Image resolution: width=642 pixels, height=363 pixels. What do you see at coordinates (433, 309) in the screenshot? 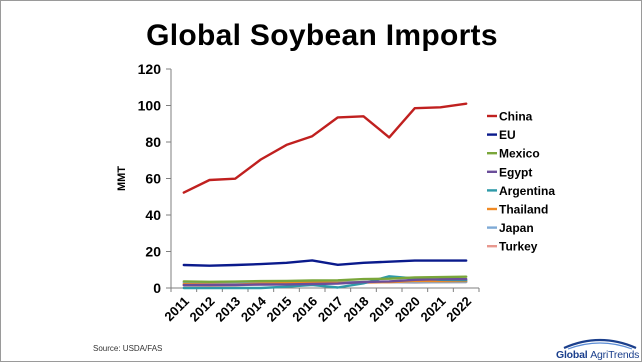
I see `x-tick-label: 2021` at bounding box center [433, 309].